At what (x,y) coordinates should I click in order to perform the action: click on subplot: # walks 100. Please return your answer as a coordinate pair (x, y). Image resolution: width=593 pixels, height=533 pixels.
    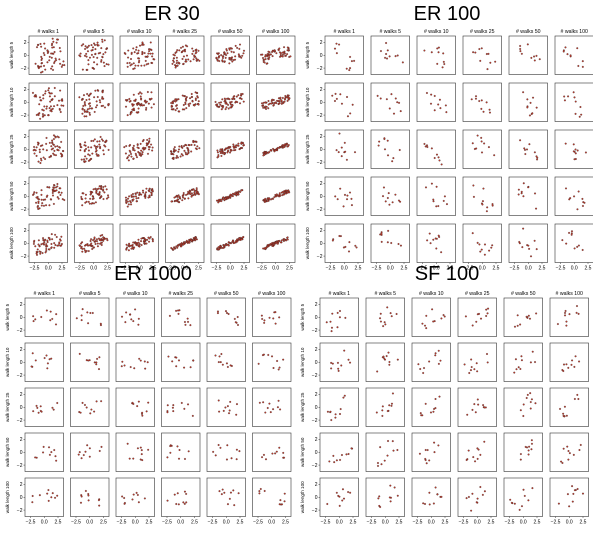
    Looking at the image, I should click on (573, 52).